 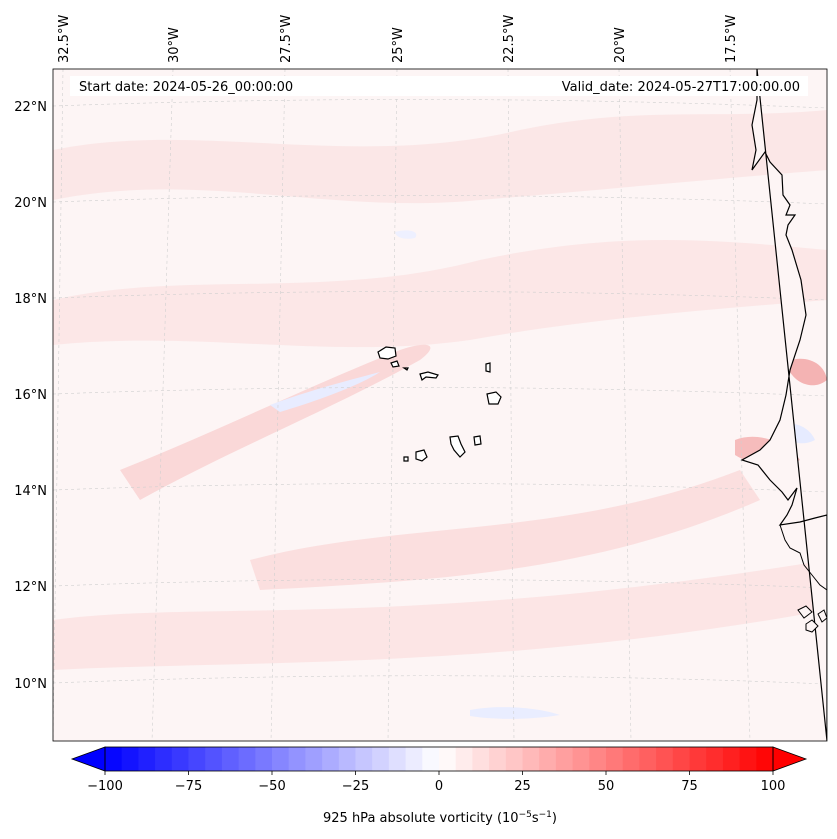 I want to click on colorbar-tick-label: −25, so click(x=355, y=786).